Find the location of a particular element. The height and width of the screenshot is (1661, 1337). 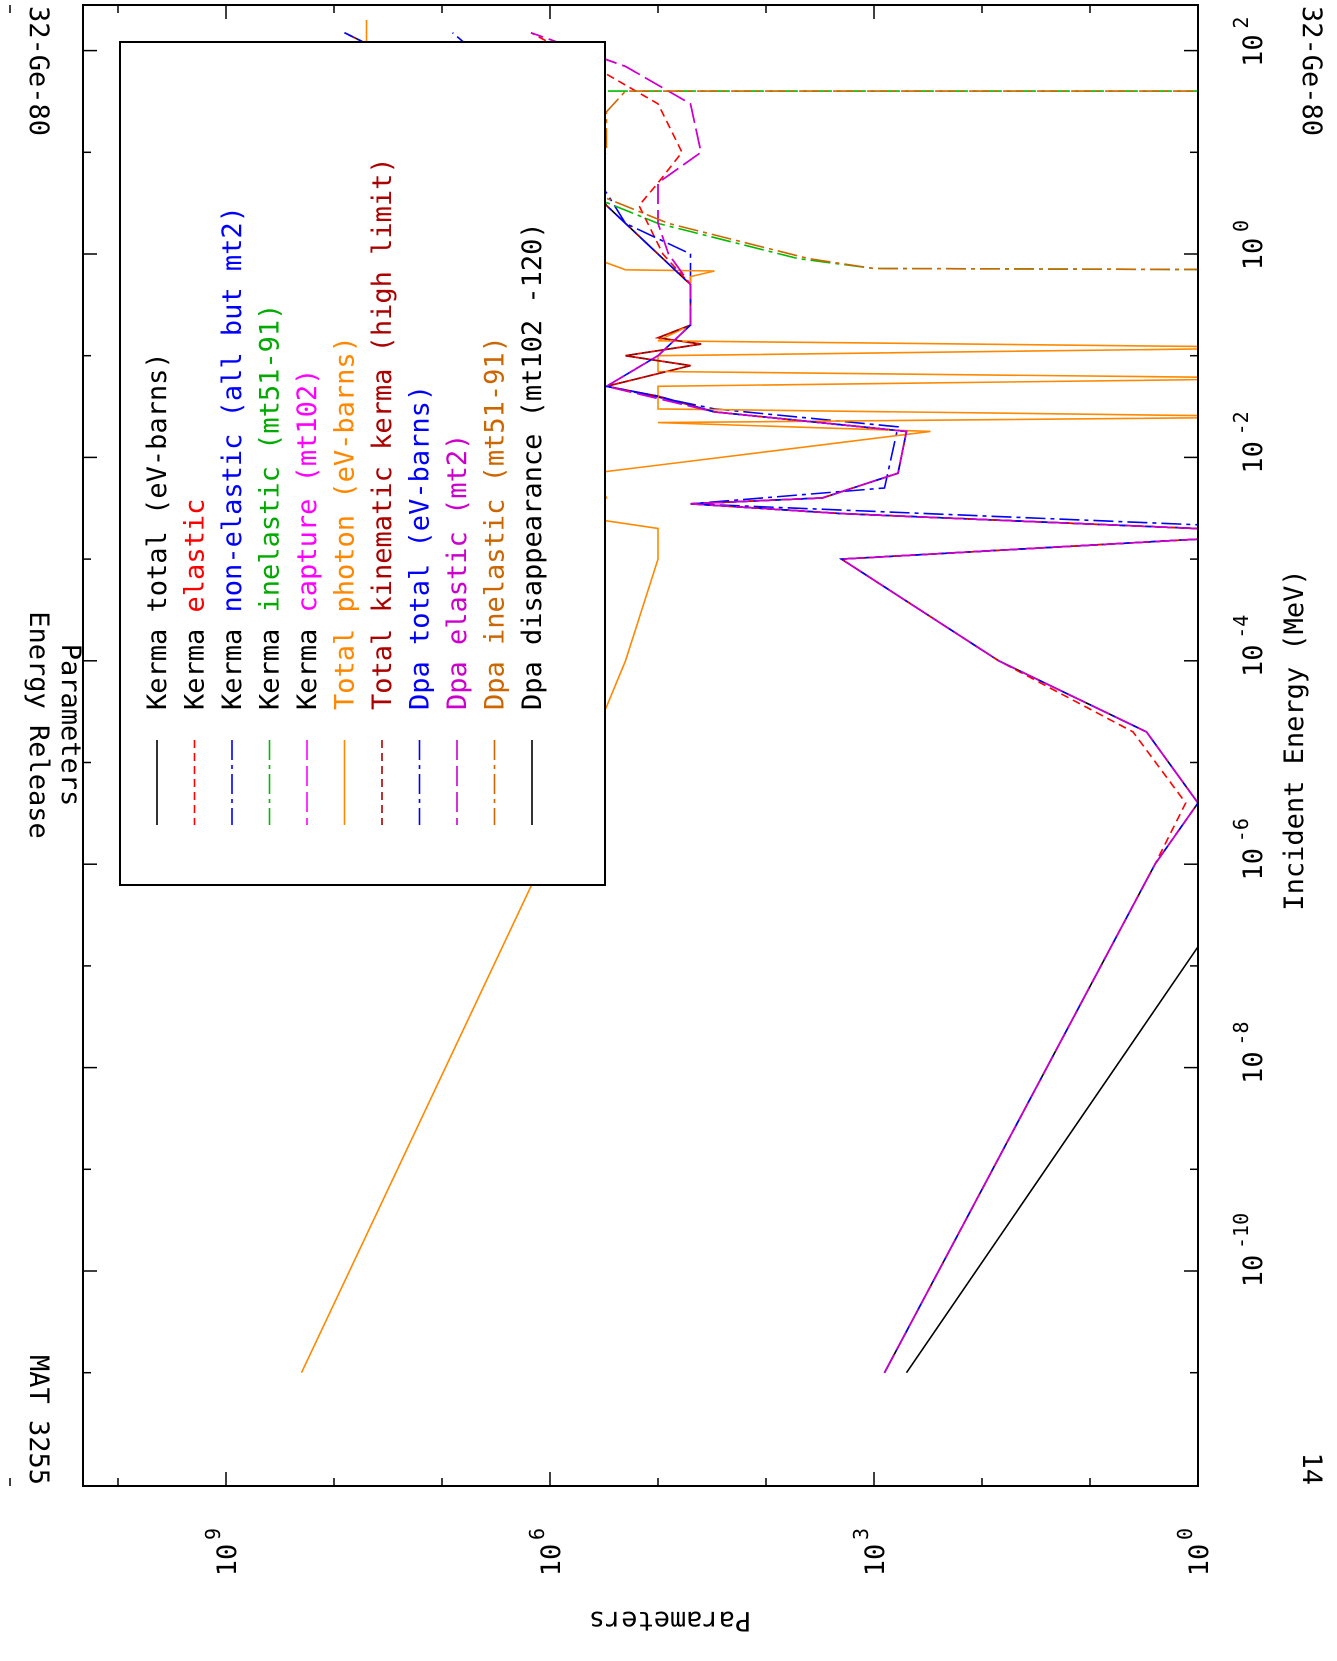

x-tick-label: 102 is located at coordinates (1249, 42).